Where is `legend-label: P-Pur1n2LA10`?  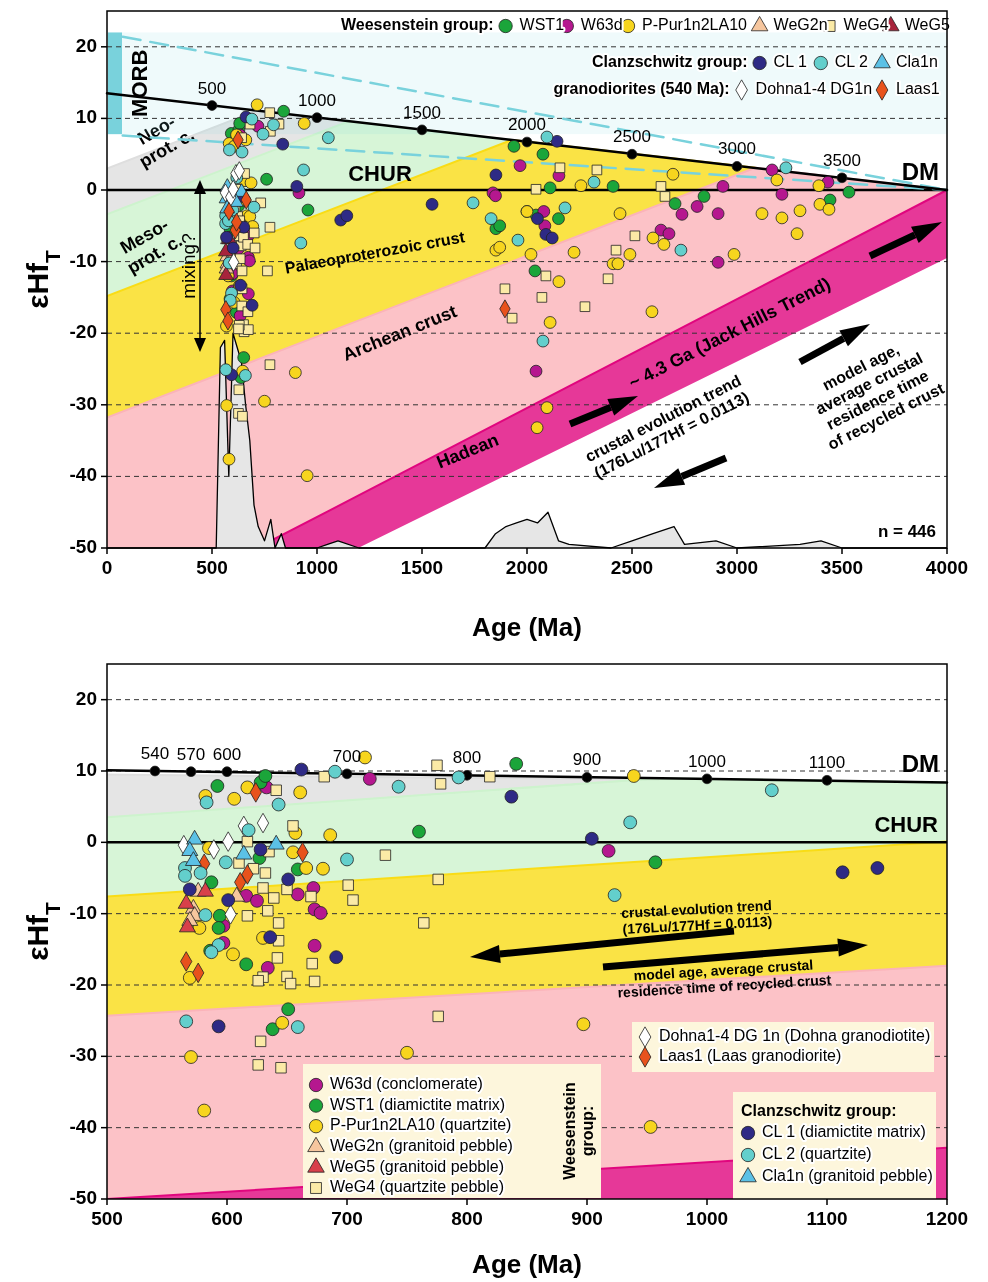 legend-label: P-Pur1n2LA10 is located at coordinates (695, 25).